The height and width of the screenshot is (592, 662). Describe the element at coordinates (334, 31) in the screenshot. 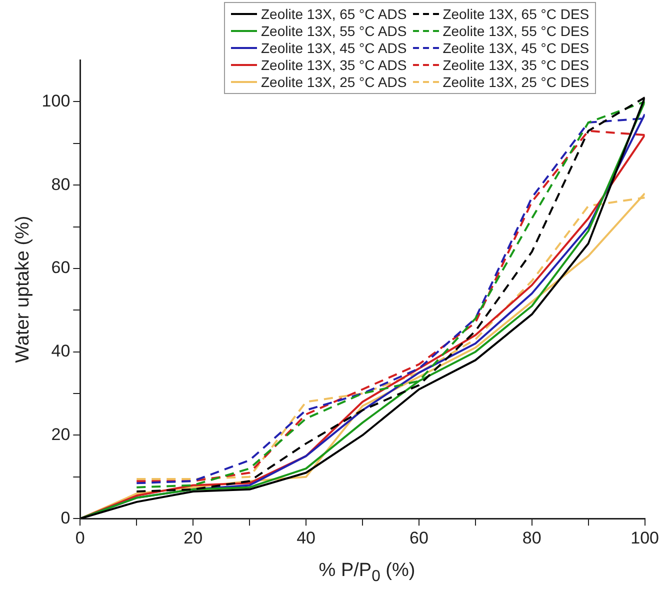

I see `legend-label: Zeolite 13X, 55 °C ADS` at that location.